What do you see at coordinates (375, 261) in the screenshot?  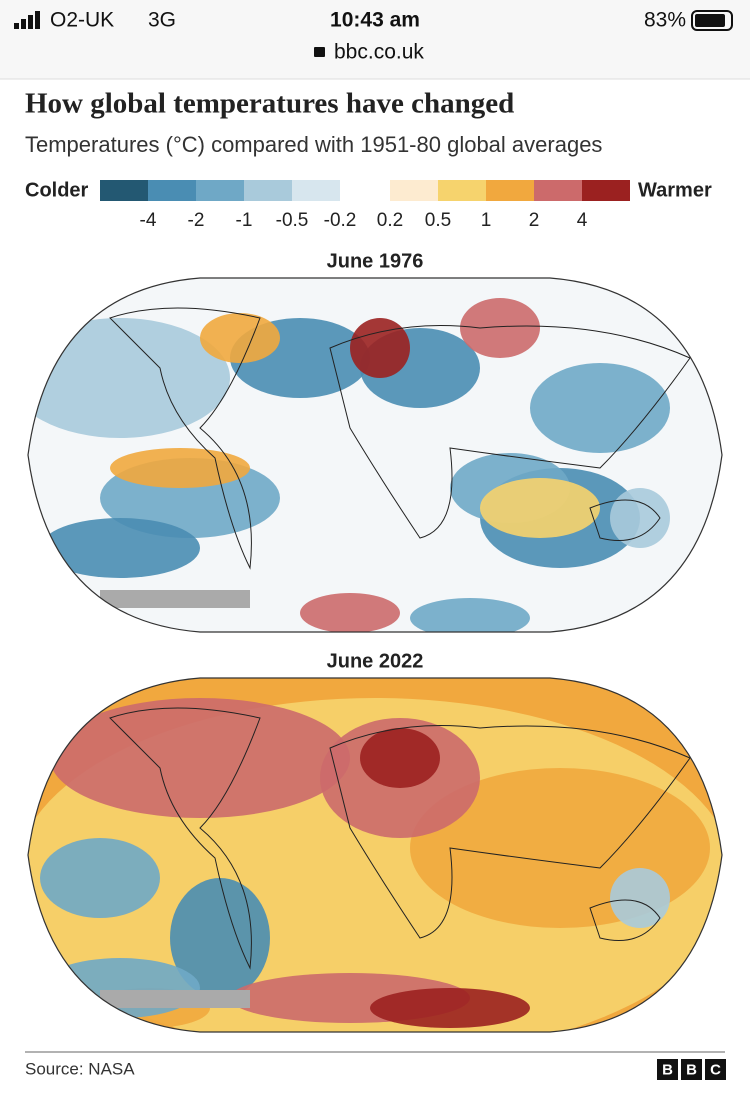 I see `map-title: June 1976` at bounding box center [375, 261].